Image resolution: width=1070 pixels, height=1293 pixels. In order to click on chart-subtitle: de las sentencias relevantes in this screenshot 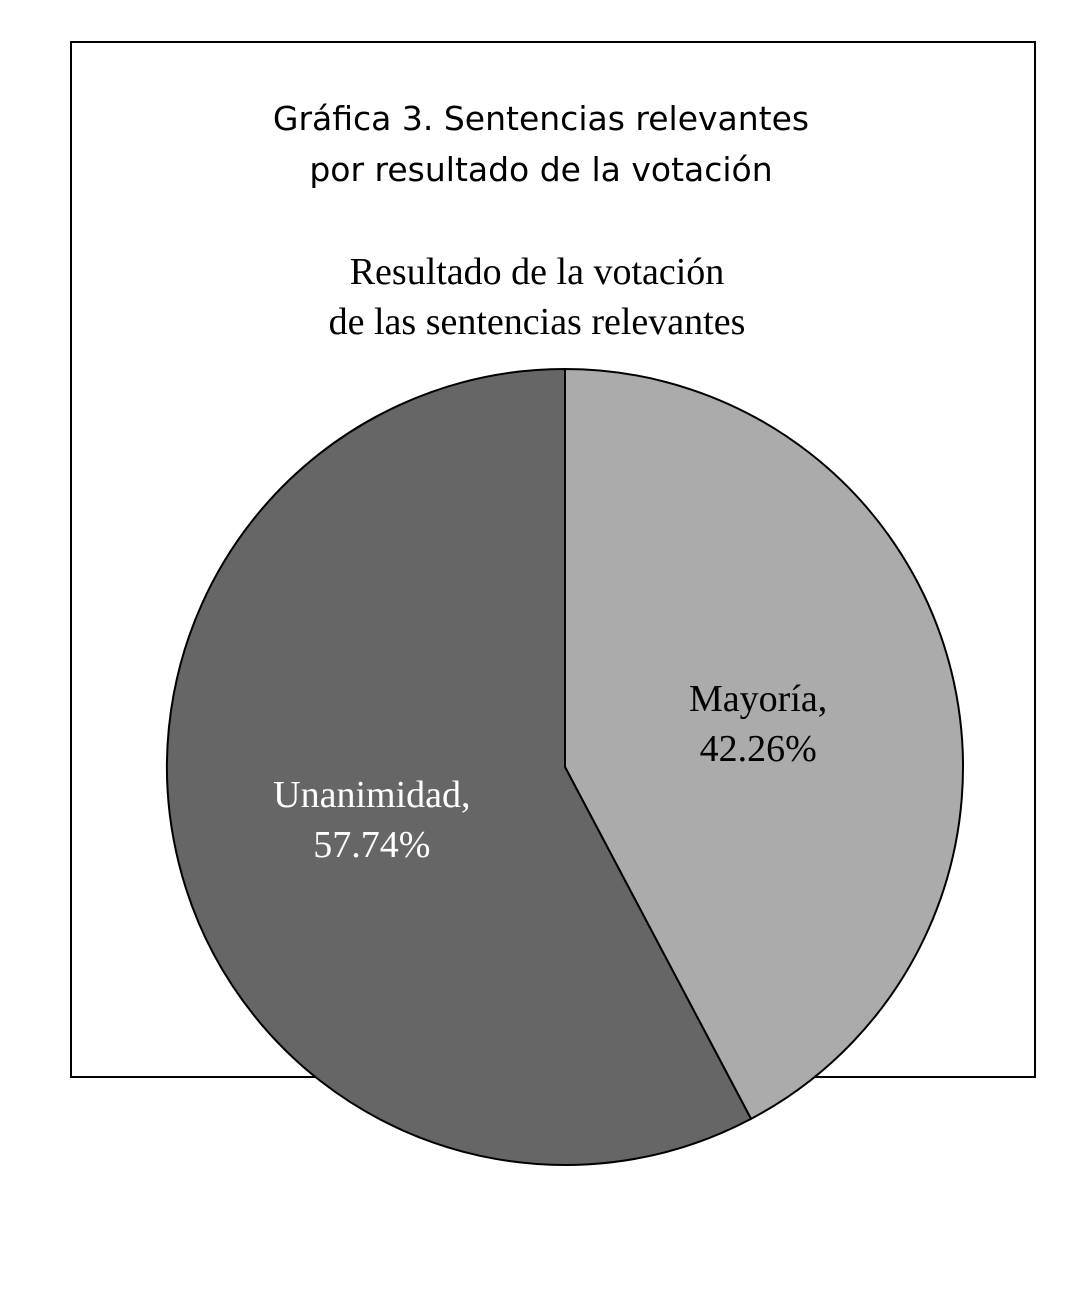, I will do `click(537, 322)`.